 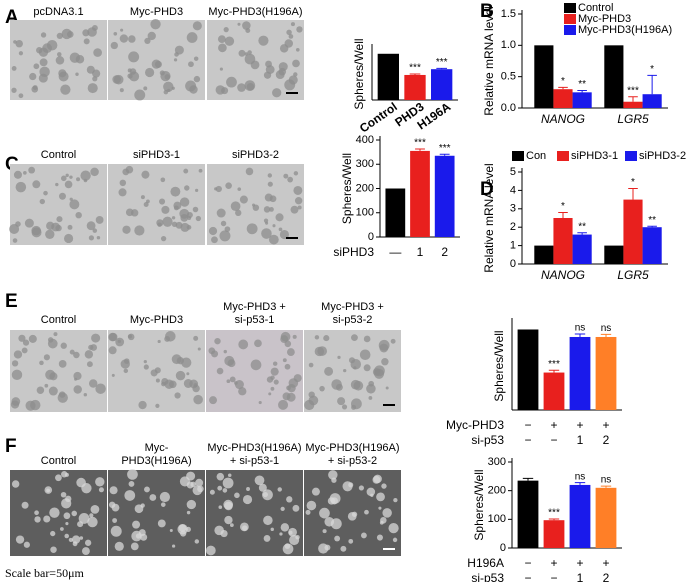 I want to click on y-tick-label: 5, so click(x=513, y=172).